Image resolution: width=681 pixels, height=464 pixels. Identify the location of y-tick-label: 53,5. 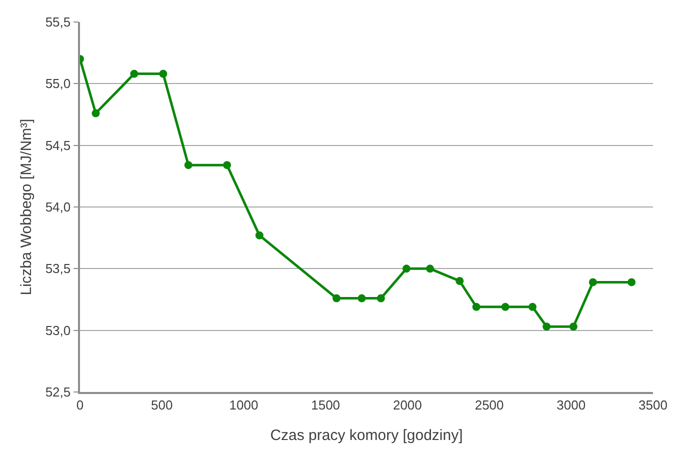
(58, 268).